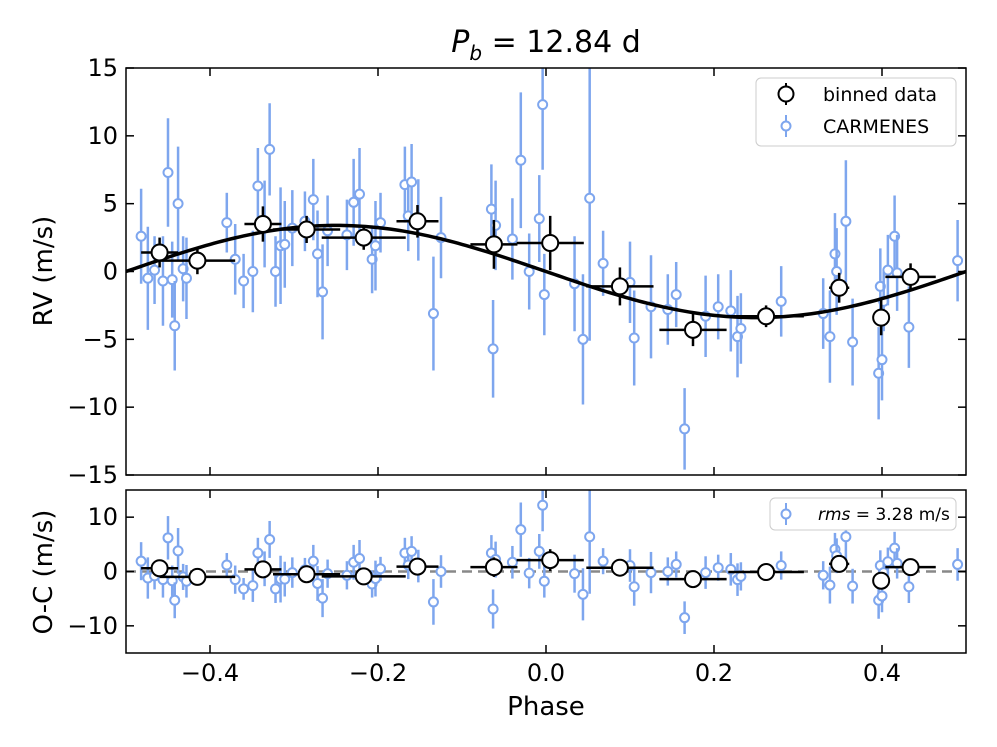 This screenshot has height=747, width=997. I want to click on legend-carmenes-marker, so click(786, 126).